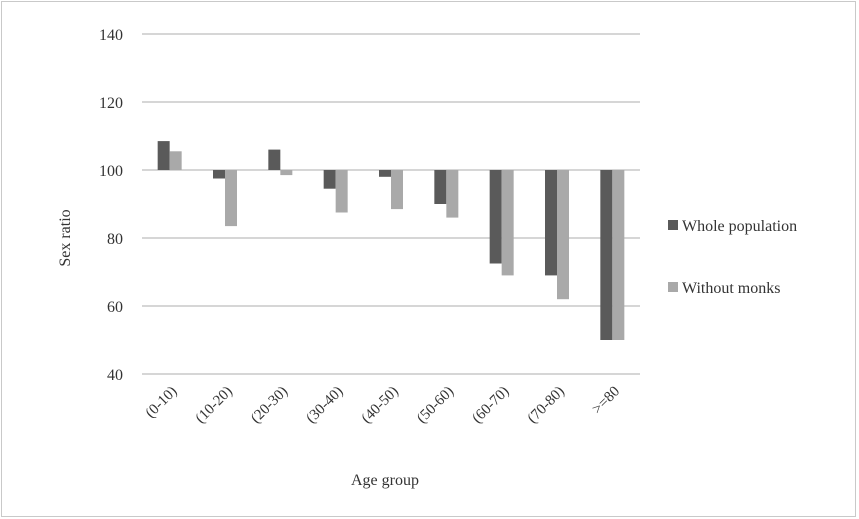 The image size is (859, 519). Describe the element at coordinates (739, 226) in the screenshot. I see `legend-label: Whole population` at that location.